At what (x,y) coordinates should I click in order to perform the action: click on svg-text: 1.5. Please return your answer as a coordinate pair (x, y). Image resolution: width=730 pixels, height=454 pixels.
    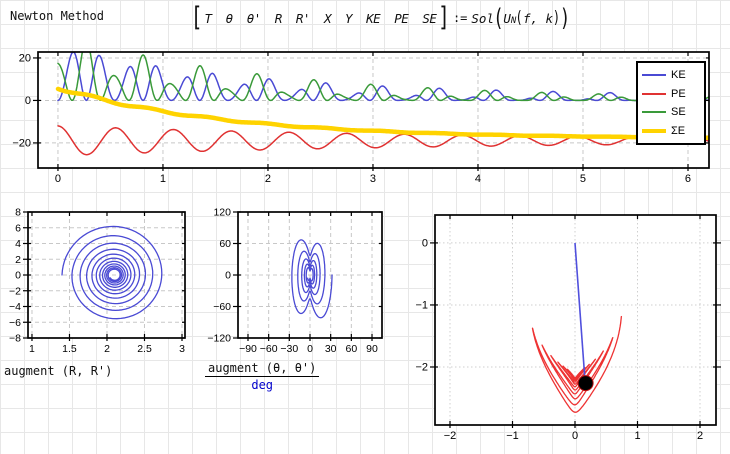
    Looking at the image, I should click on (69, 349).